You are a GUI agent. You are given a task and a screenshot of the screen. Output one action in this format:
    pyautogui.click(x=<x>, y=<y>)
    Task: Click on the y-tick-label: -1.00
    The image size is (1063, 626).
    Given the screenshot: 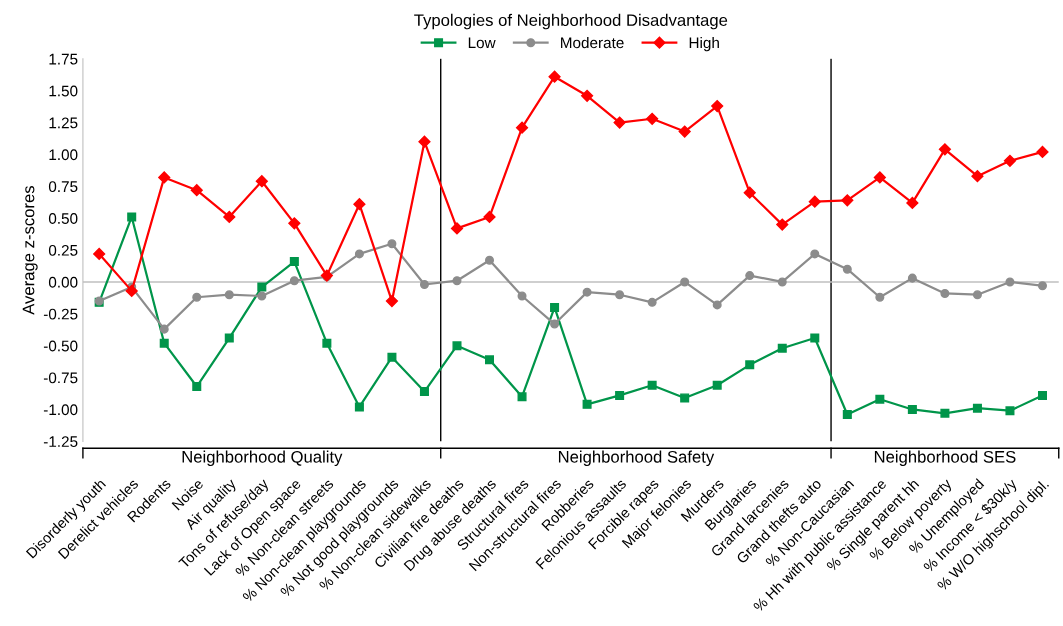 What is the action you would take?
    pyautogui.click(x=60, y=410)
    